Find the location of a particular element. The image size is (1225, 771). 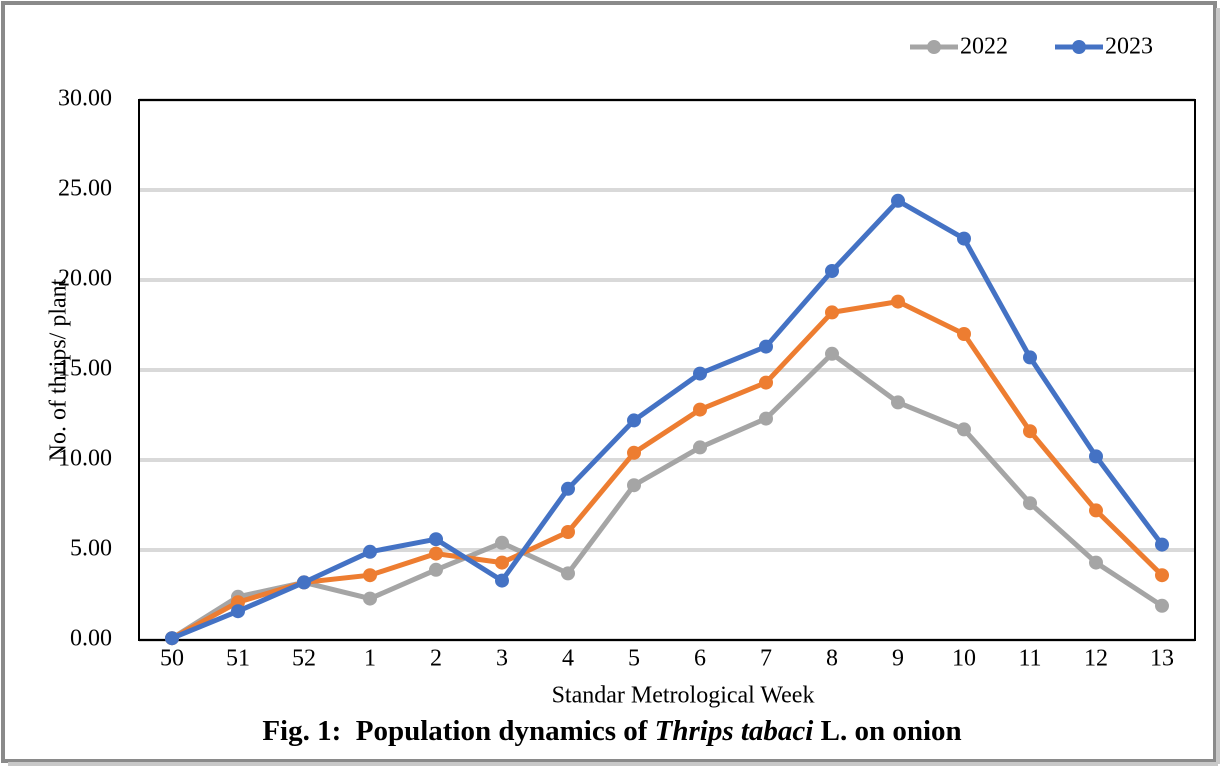

x-tick-label: 1 is located at coordinates (370, 659).